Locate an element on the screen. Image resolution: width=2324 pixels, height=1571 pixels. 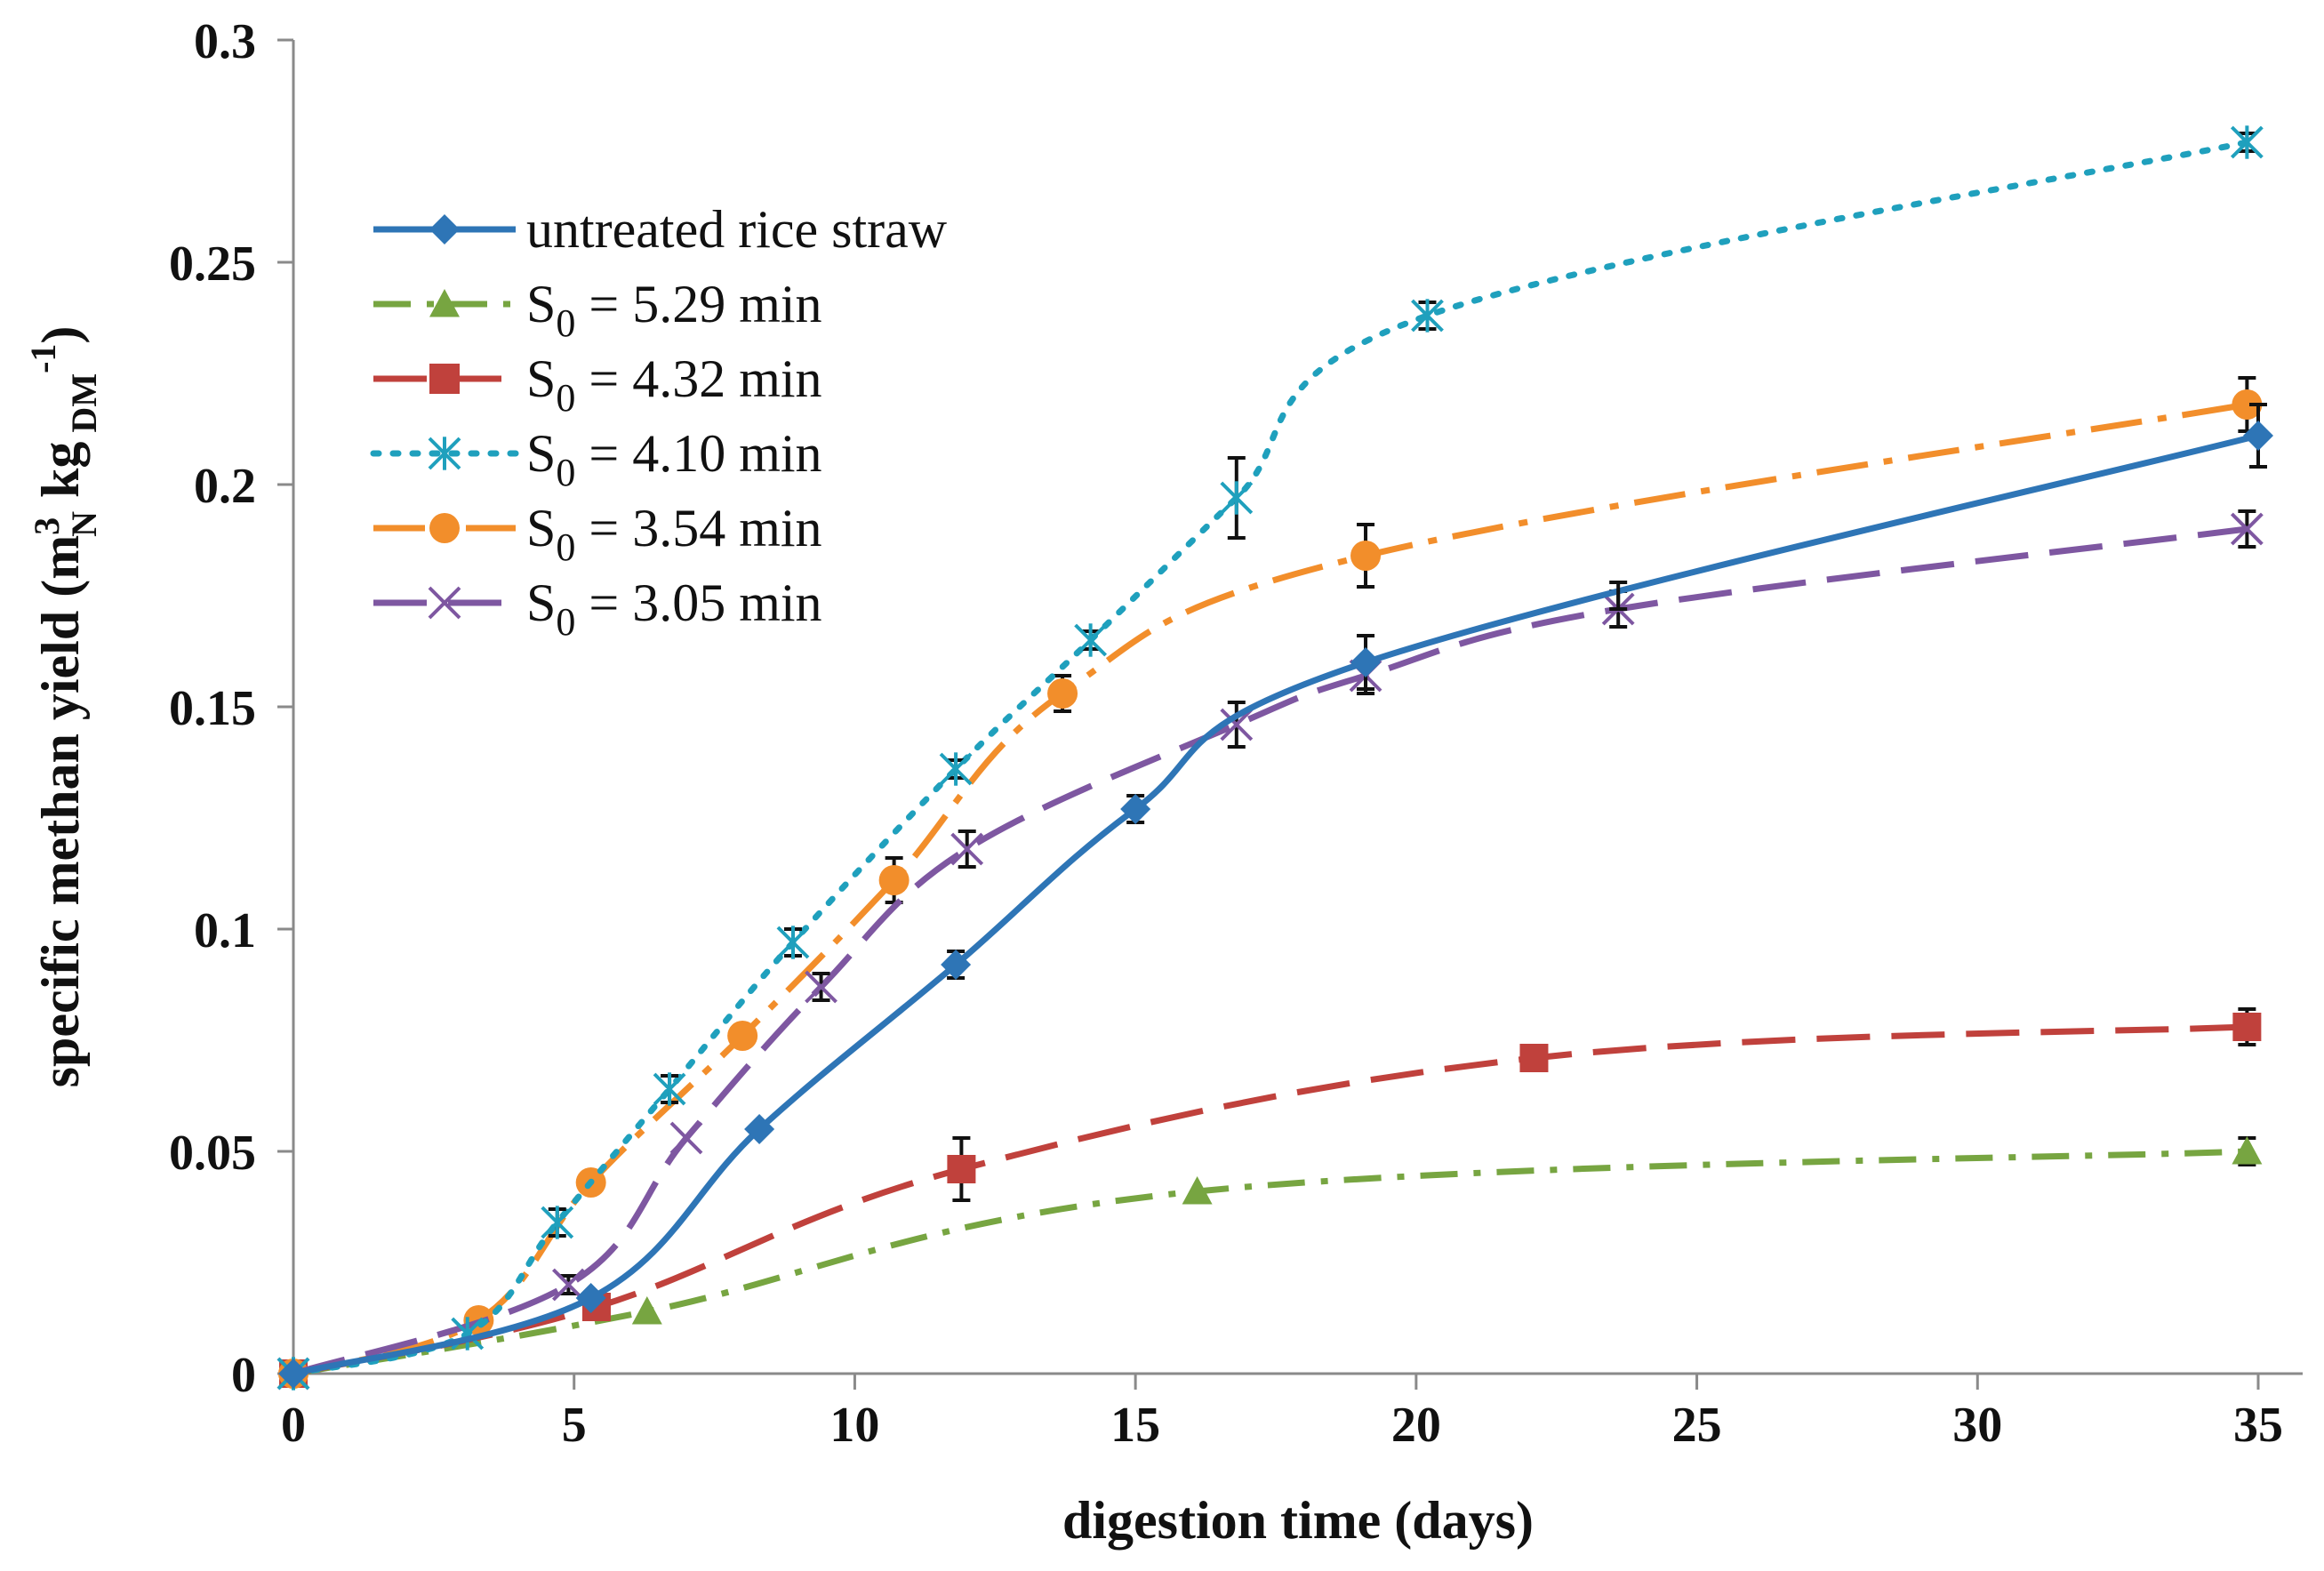
legend-label: untreated rice straw is located at coordinates (737, 229).